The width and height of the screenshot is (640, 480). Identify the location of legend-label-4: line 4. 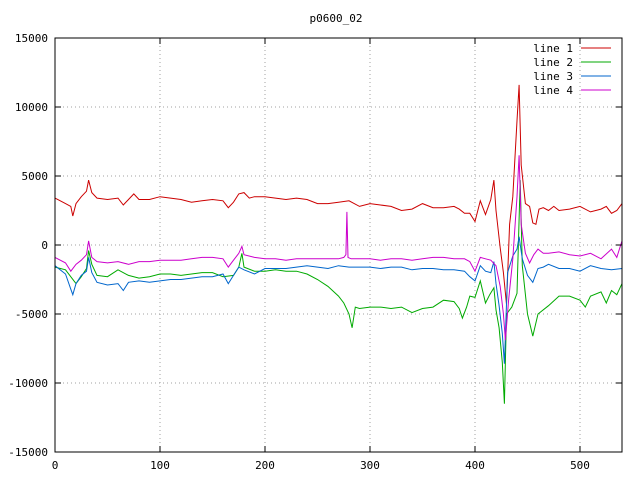
(553, 90).